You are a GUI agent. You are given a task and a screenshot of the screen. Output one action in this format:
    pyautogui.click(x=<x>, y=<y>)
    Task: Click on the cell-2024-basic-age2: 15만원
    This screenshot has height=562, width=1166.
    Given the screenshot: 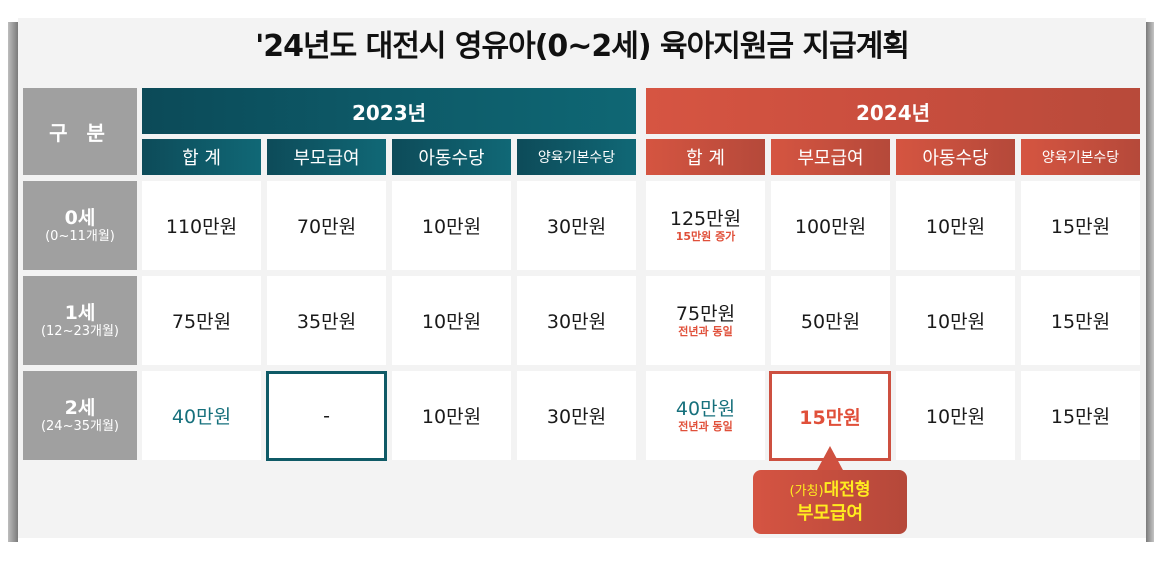 What is the action you would take?
    pyautogui.click(x=1080, y=415)
    